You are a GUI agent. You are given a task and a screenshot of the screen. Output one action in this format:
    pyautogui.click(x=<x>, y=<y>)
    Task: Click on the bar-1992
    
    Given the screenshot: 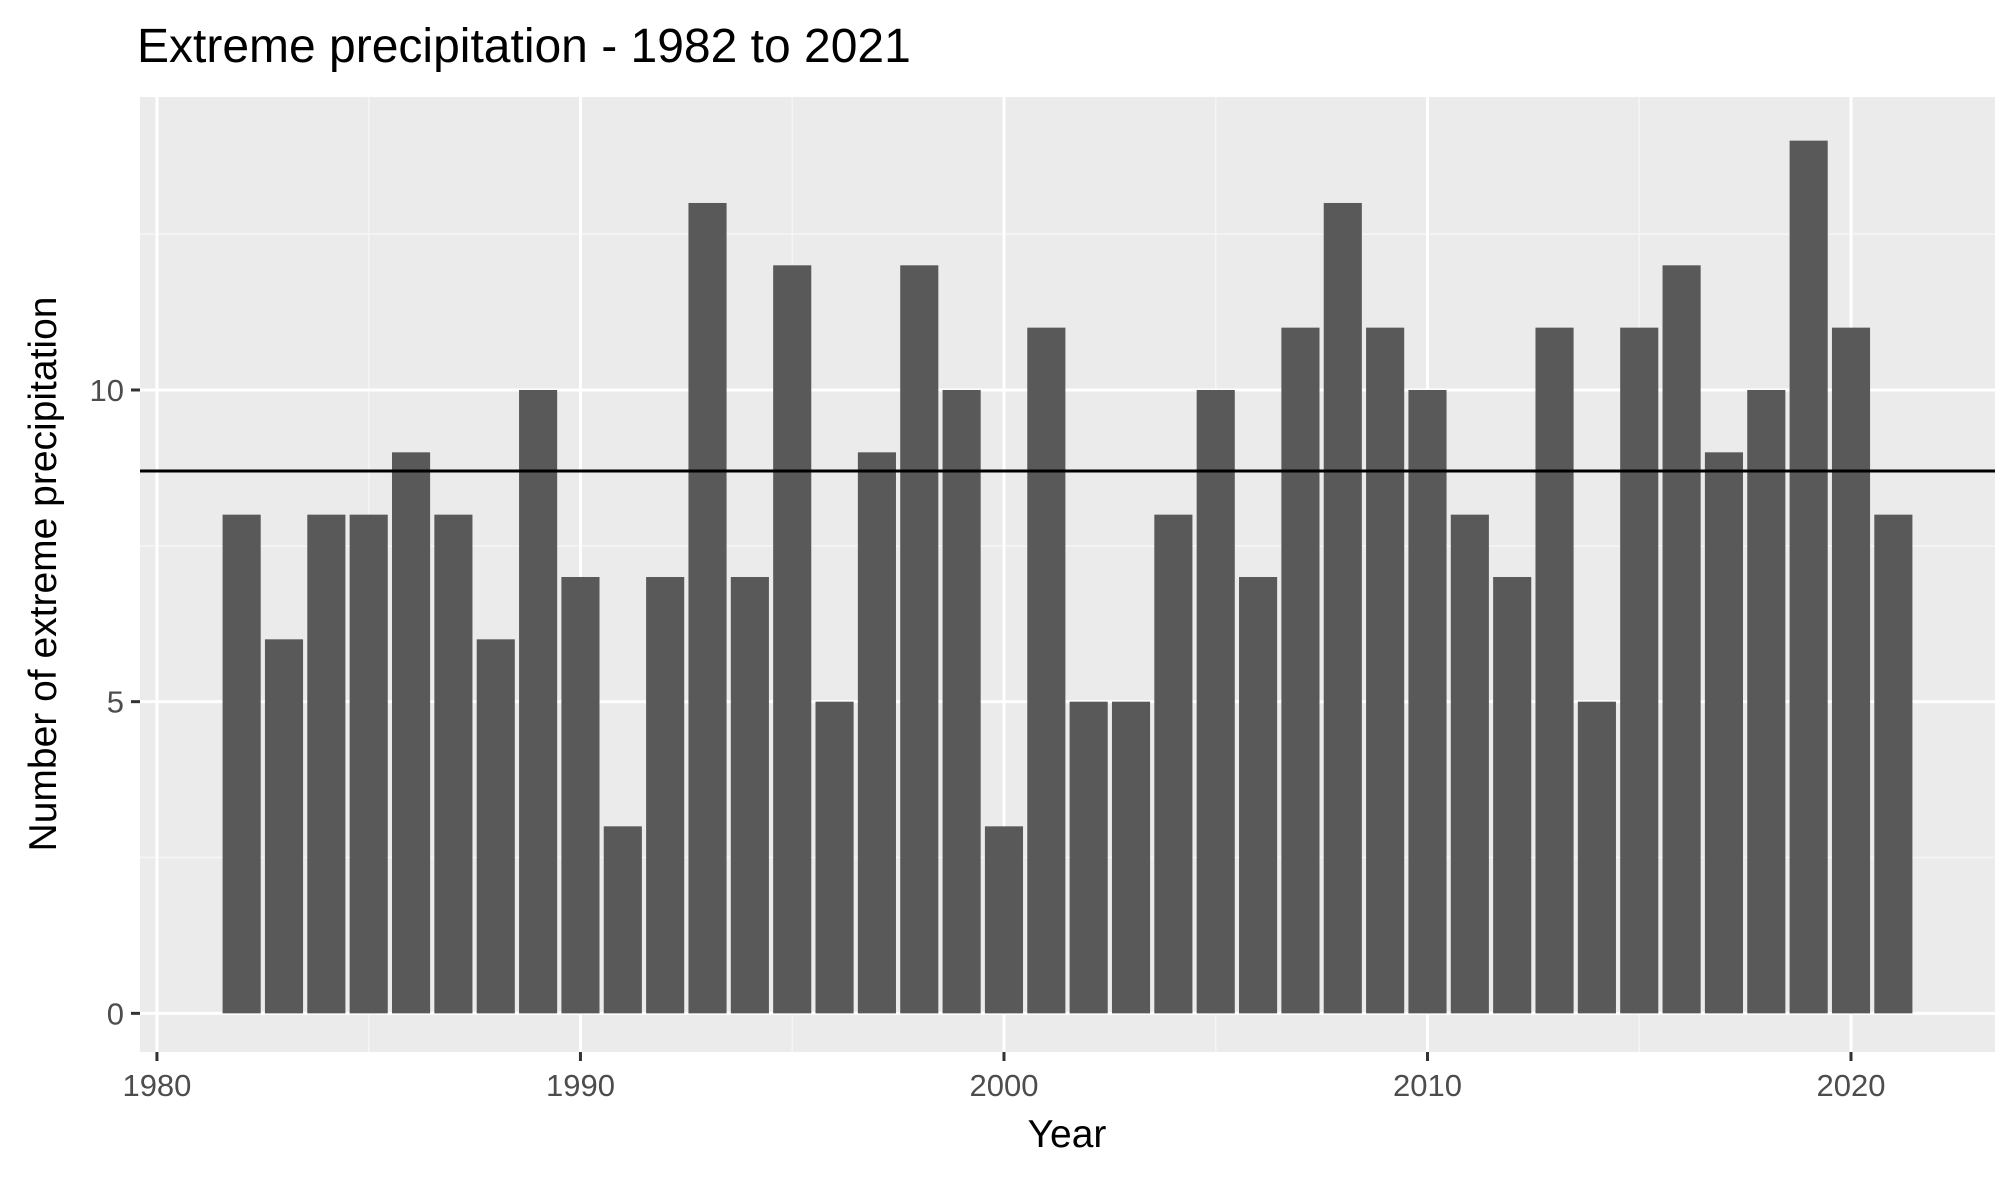 What is the action you would take?
    pyautogui.click(x=665, y=795)
    